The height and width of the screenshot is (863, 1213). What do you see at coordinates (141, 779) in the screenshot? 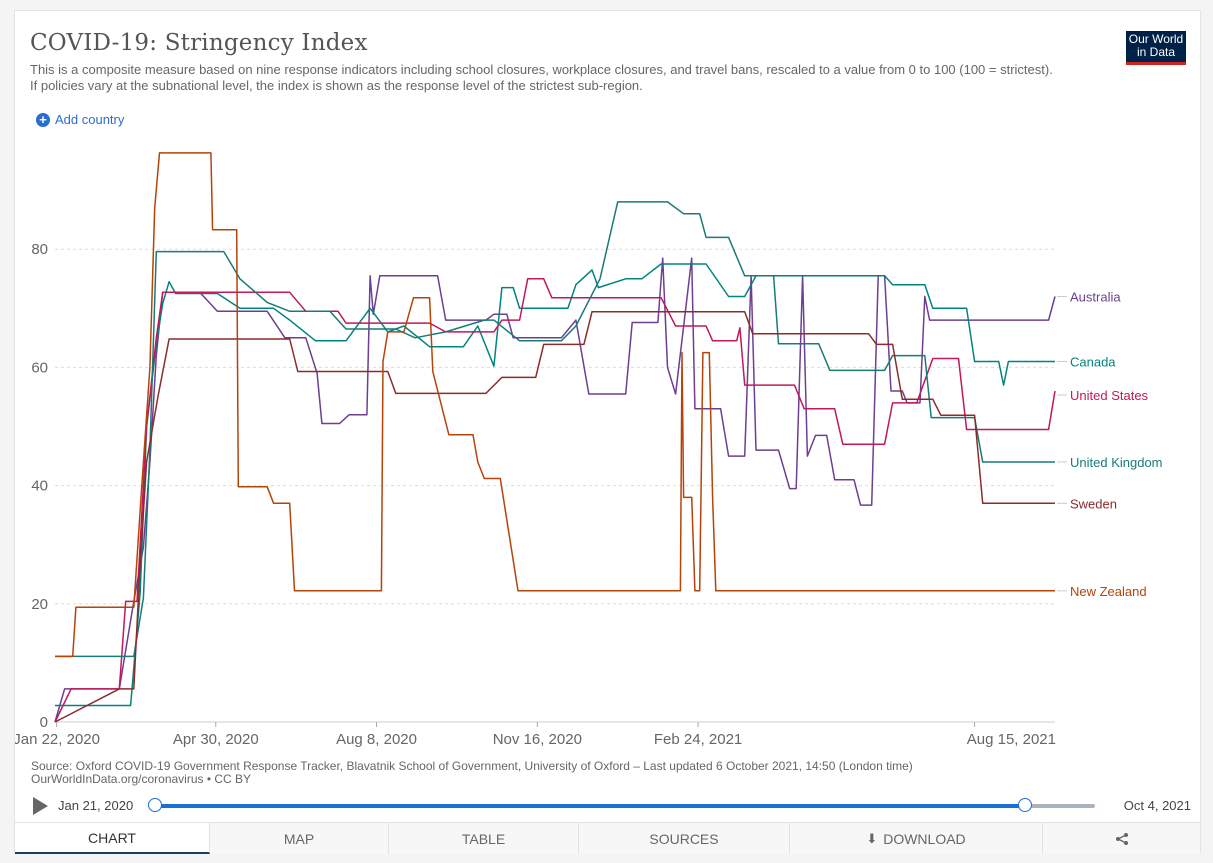
I see `license-text: OurWorldInData.org/coronavirus • CC BY` at bounding box center [141, 779].